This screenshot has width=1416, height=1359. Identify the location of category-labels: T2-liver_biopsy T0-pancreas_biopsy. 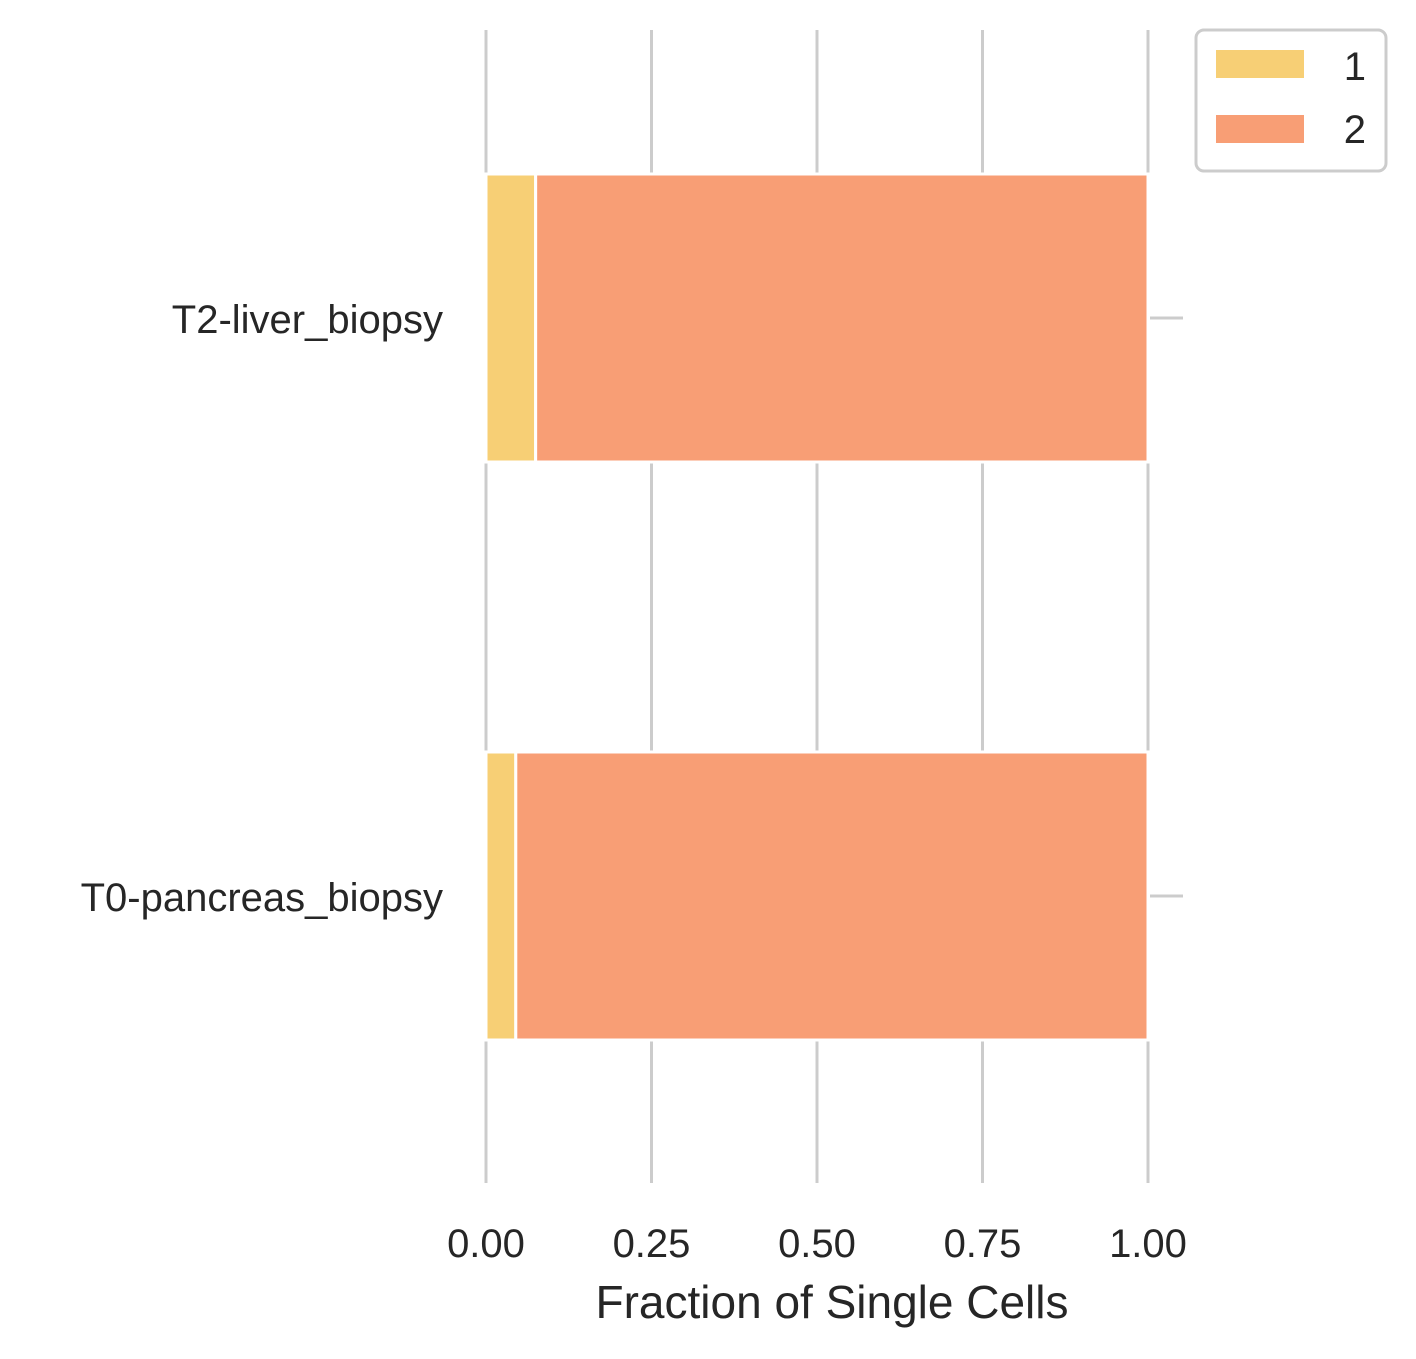
(262, 609).